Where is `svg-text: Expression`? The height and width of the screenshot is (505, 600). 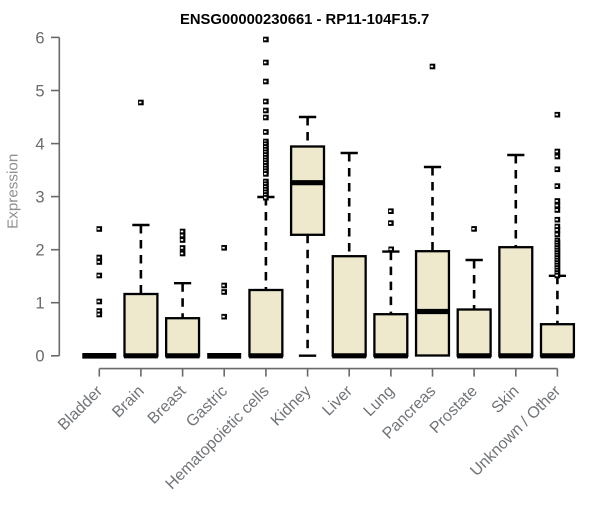
svg-text: Expression is located at coordinates (13, 191).